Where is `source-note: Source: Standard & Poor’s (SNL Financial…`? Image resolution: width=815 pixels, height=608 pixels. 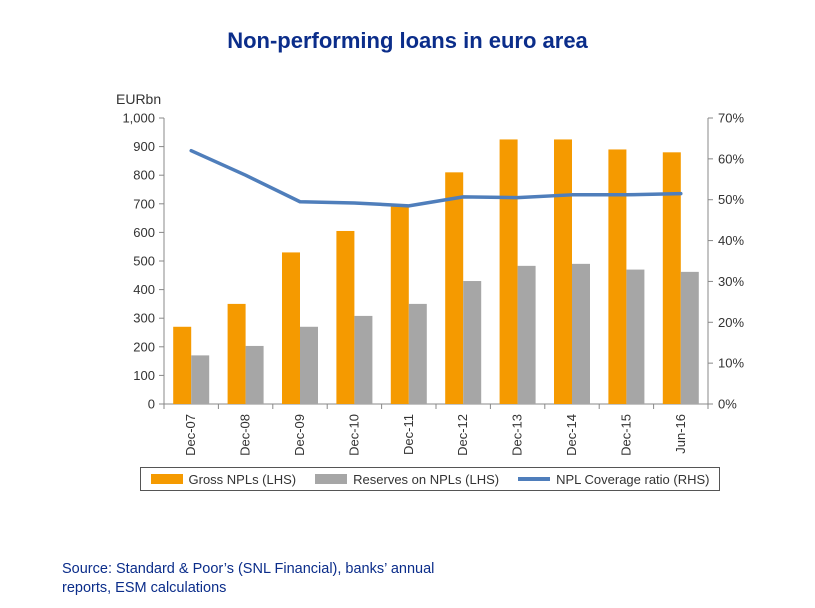
source-note: Source: Standard & Poor’s (SNL Financial… is located at coordinates (248, 578).